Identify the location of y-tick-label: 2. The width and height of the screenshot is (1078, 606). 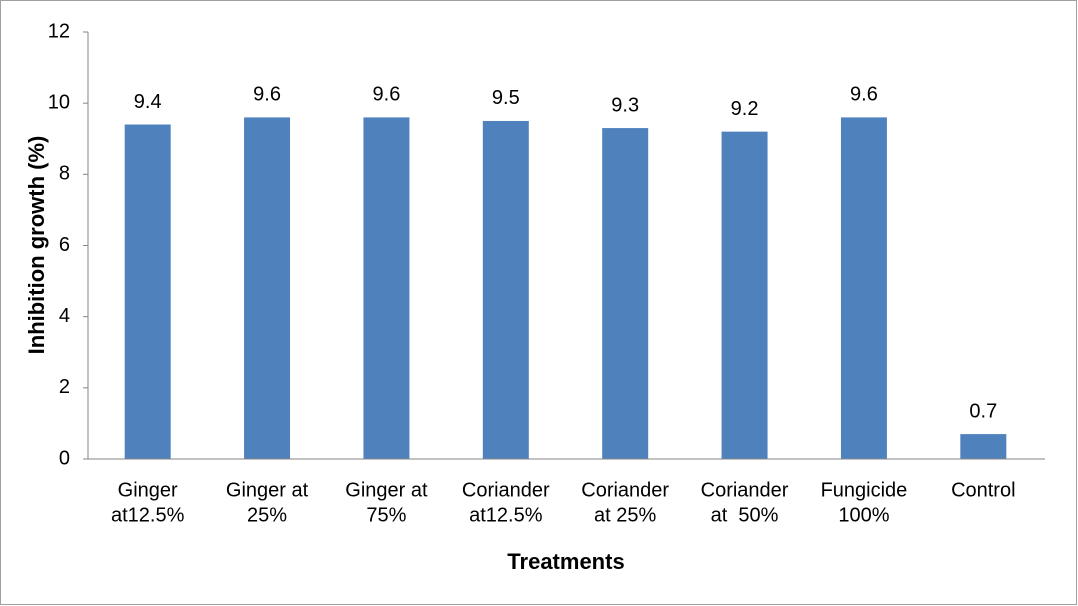
(64, 387).